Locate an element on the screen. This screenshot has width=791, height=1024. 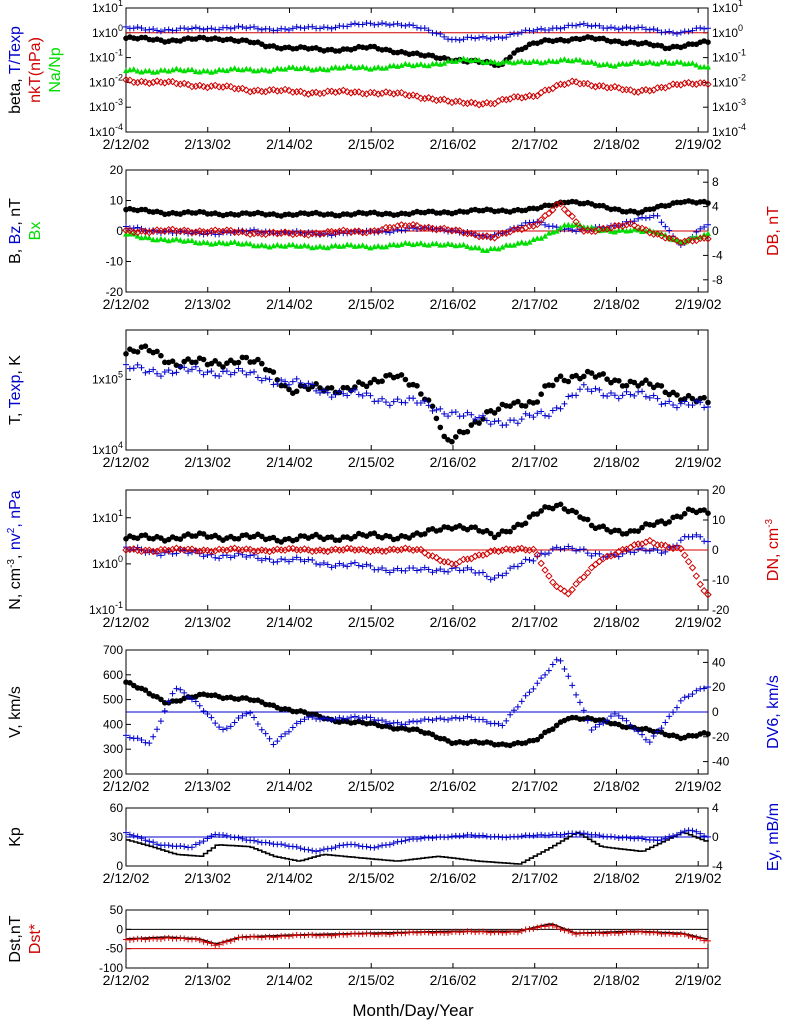
y-right-tick-label: -20 is located at coordinates (721, 737).